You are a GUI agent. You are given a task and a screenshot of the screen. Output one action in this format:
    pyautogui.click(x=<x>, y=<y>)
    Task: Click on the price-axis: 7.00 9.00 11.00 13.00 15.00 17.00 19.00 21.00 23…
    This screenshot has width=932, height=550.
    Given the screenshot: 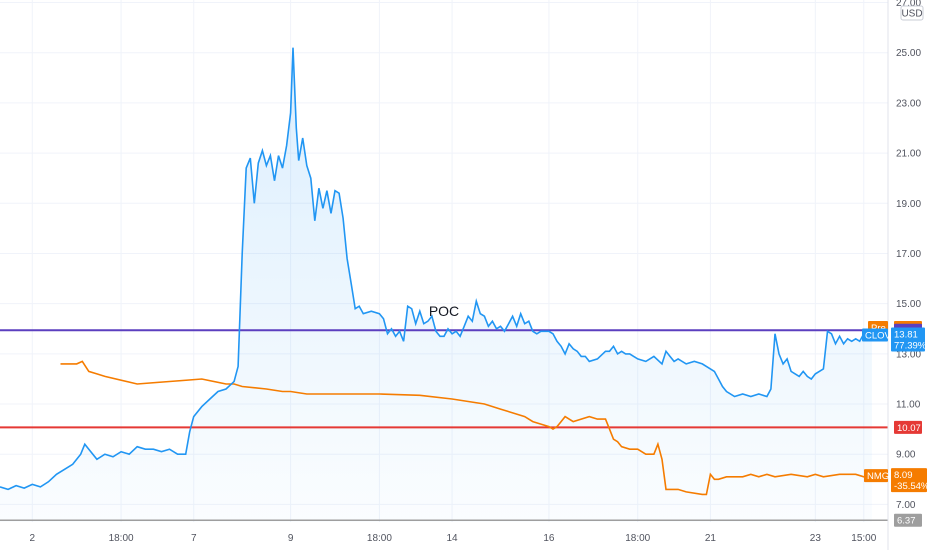 What is the action you would take?
    pyautogui.click(x=908, y=255)
    